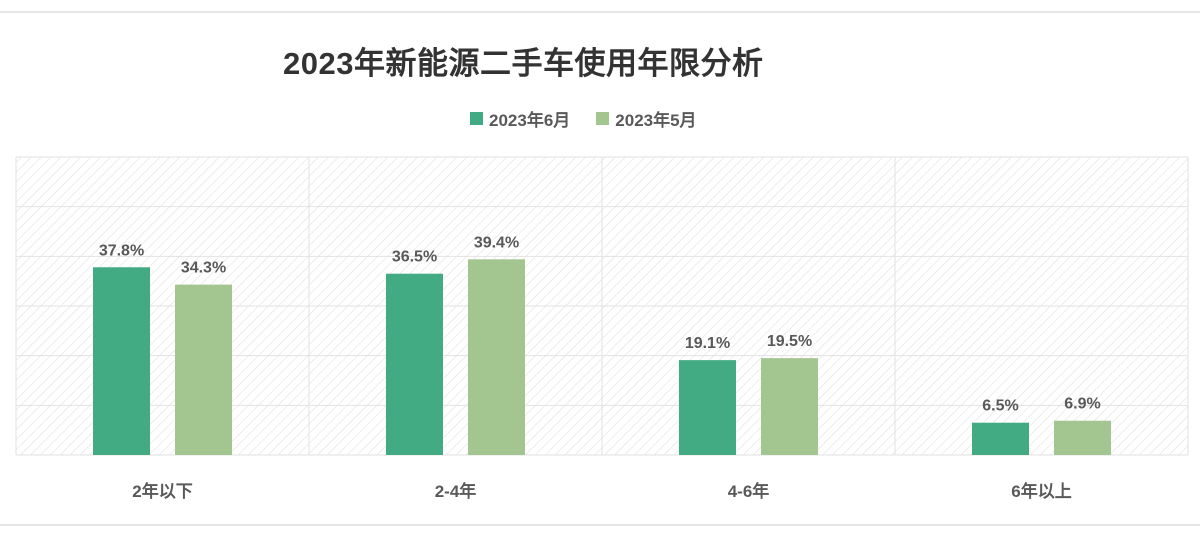 This screenshot has width=1200, height=536. I want to click on legend-label-series-1: 2023年6月, so click(530, 120).